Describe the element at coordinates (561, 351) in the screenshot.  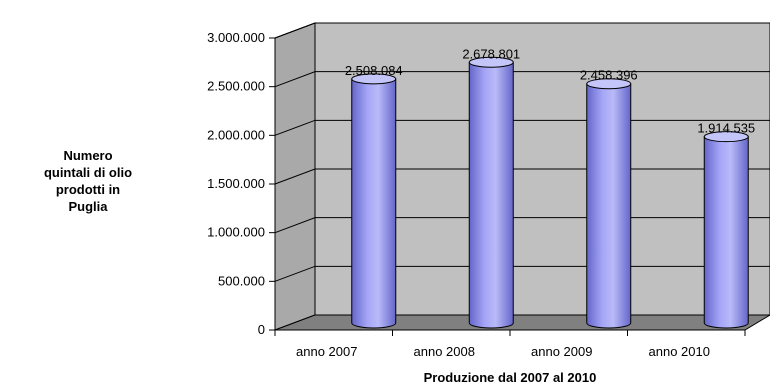
I see `x-tick-label: anno 2009` at that location.